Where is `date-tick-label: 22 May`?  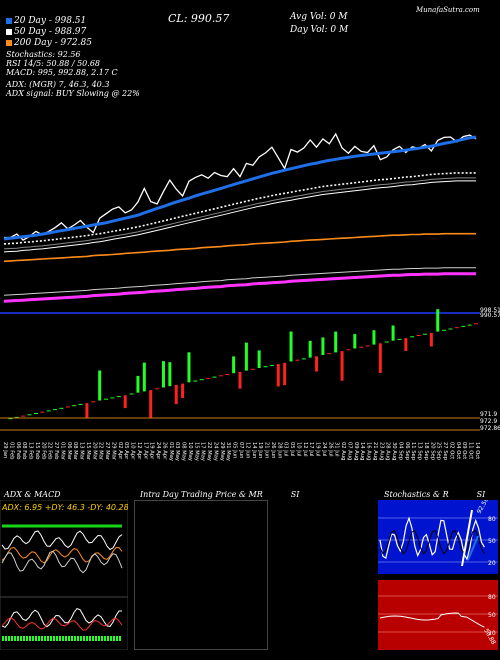
date-tick-label: 22 May is located at coordinates (209, 451).